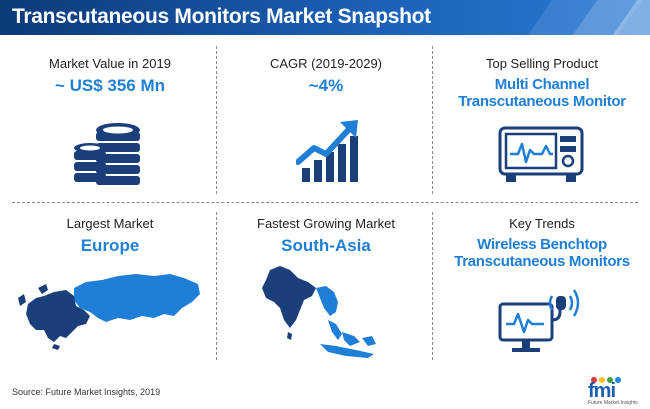 This screenshot has height=409, width=650. Describe the element at coordinates (539, 320) in the screenshot. I see `wireless-monitor-icon` at that location.